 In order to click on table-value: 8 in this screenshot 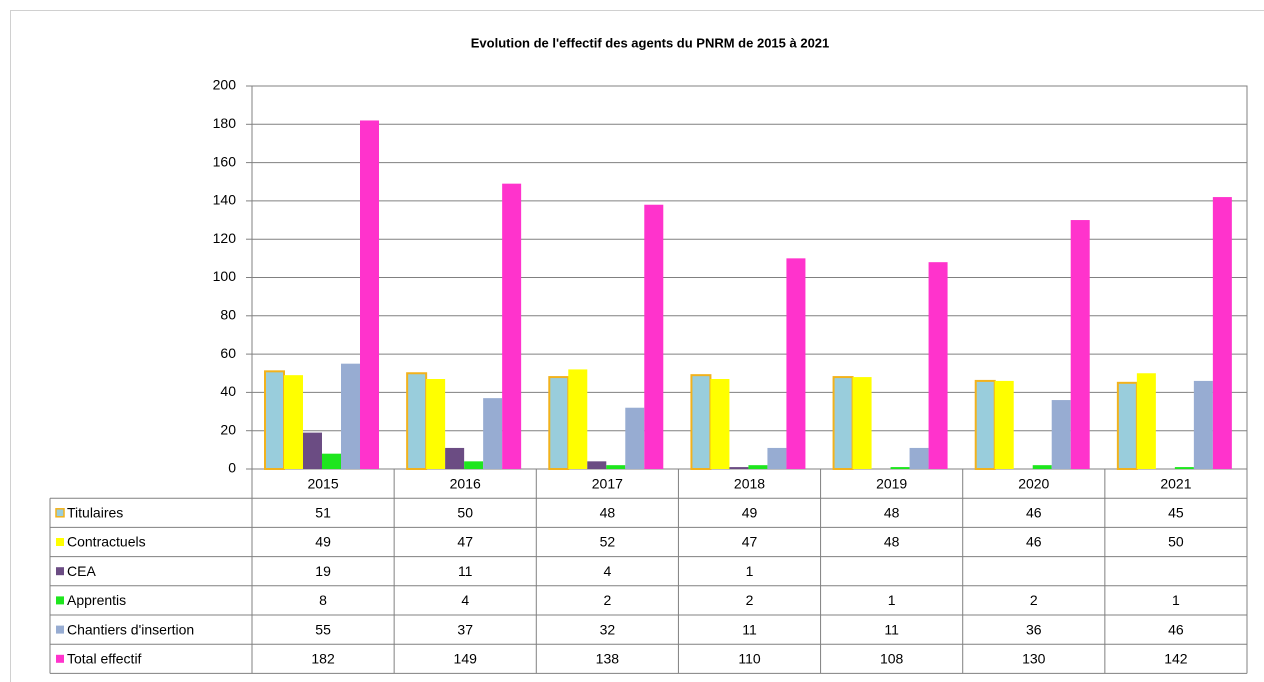, I will do `click(323, 600)`.